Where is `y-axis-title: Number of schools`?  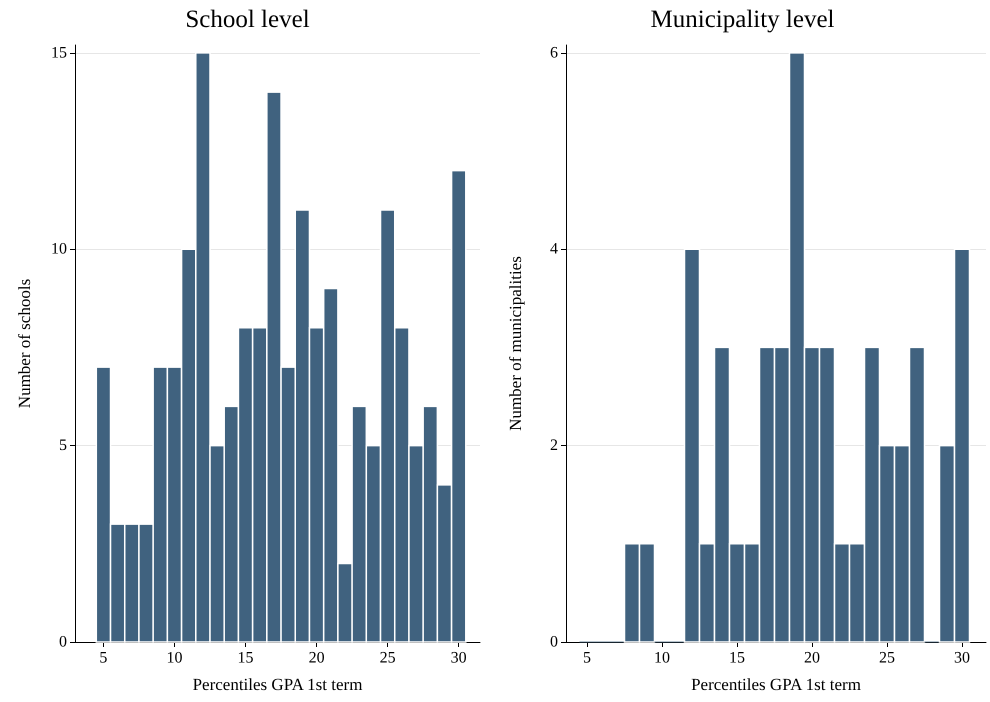 y-axis-title: Number of schools is located at coordinates (24, 343).